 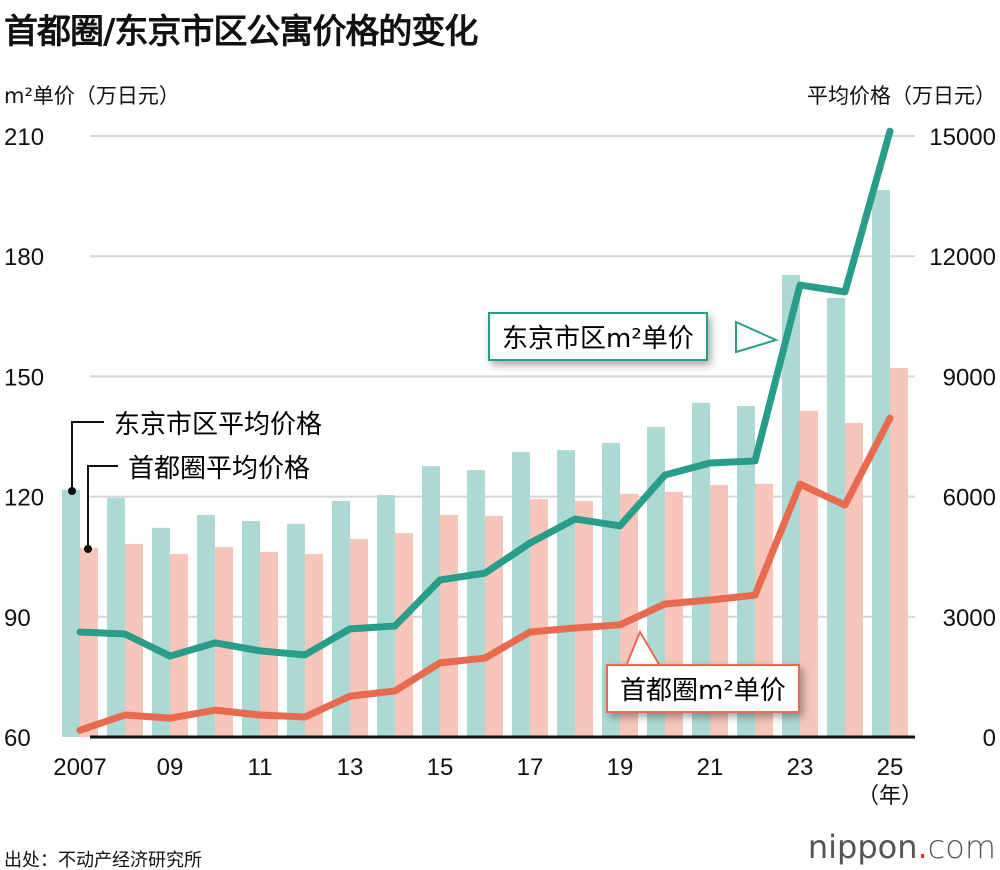 I want to click on callout-capital-line: 首都圈m²单价, so click(x=703, y=688).